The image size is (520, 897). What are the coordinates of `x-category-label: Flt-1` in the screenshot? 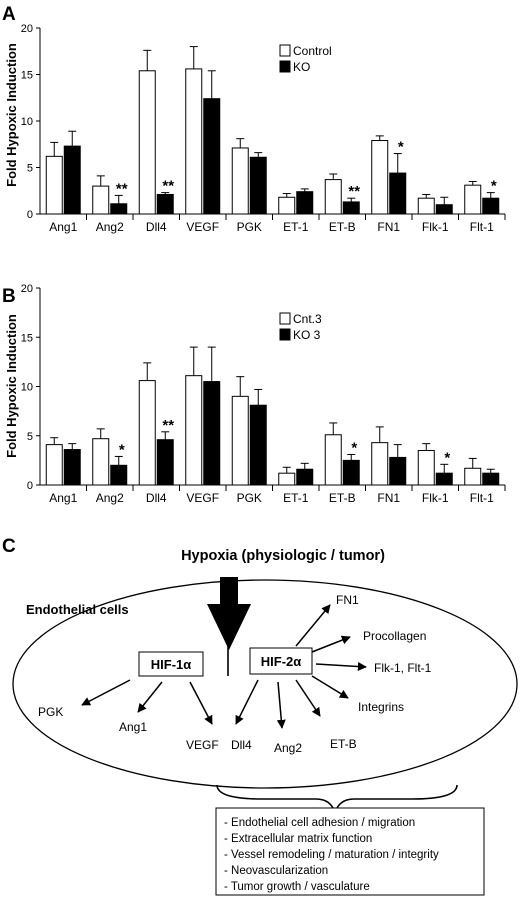 It's located at (482, 227).